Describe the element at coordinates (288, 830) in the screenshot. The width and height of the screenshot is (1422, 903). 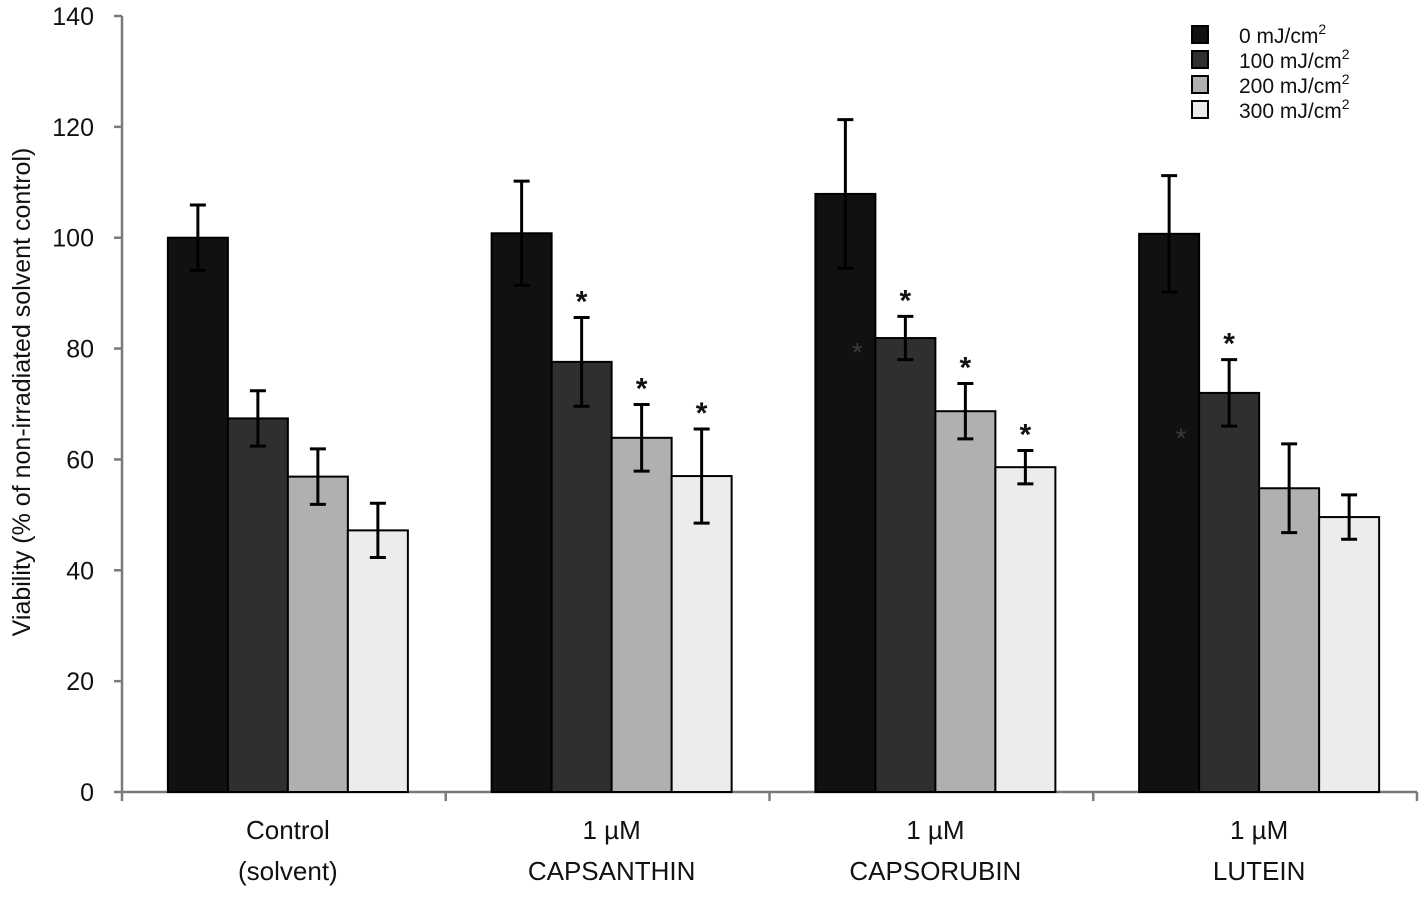
I see `x-category-label: Control` at that location.